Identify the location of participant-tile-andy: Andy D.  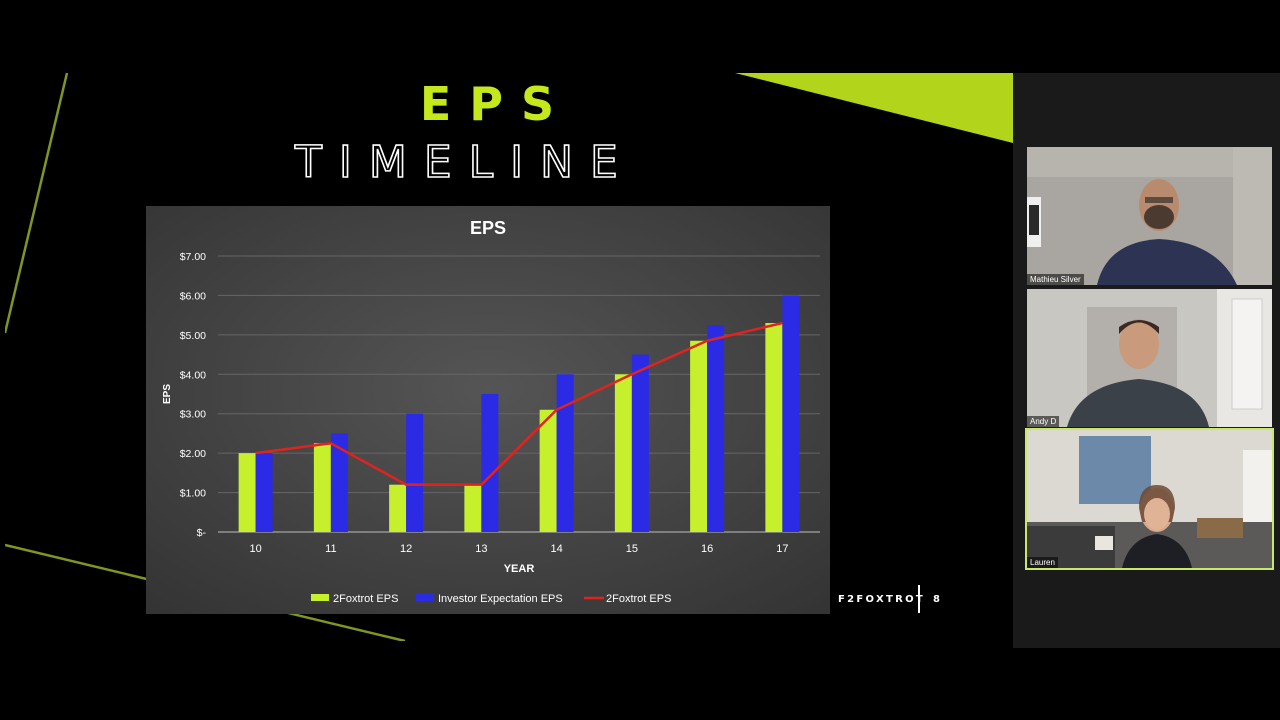
(1149, 358).